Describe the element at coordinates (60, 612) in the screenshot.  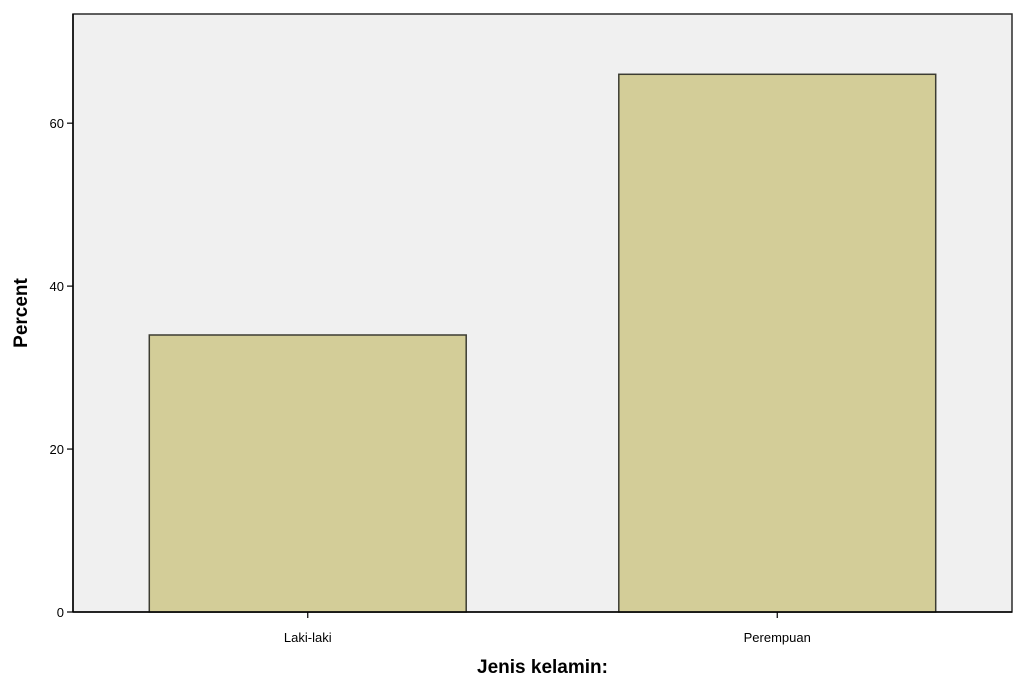
I see `y-tick-label: 0` at that location.